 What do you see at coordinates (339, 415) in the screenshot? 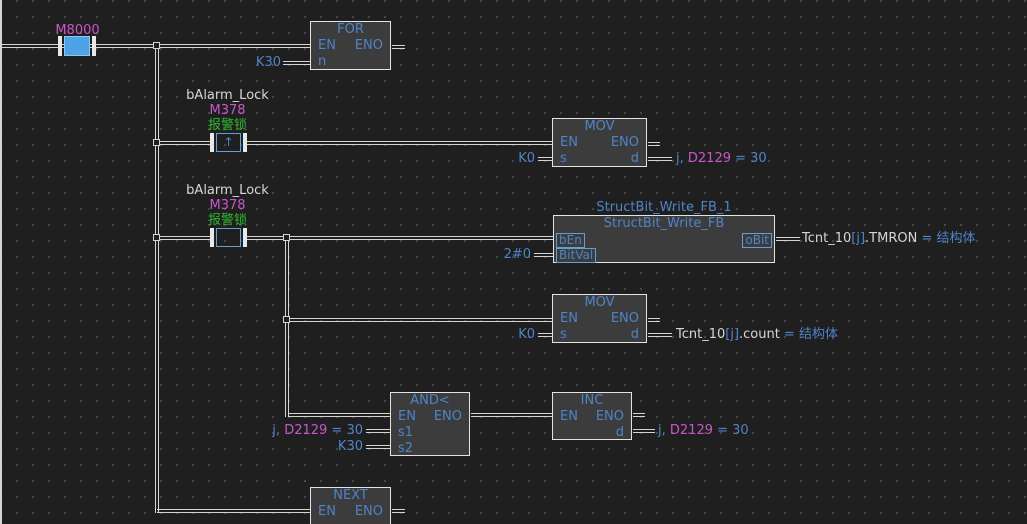
I see `wire-rung5` at bounding box center [339, 415].